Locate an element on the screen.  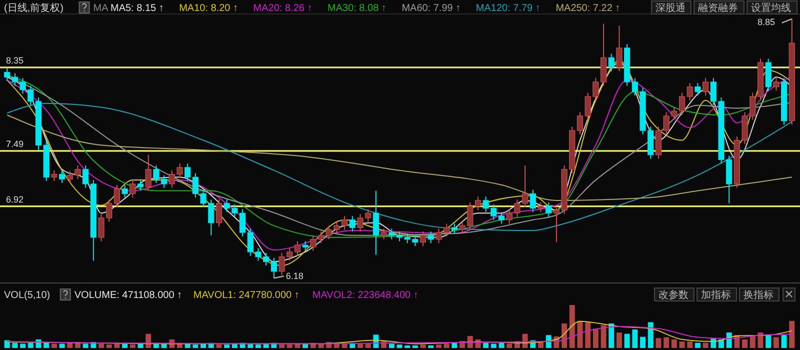
chart-title: VOL(5,10) is located at coordinates (27, 295).